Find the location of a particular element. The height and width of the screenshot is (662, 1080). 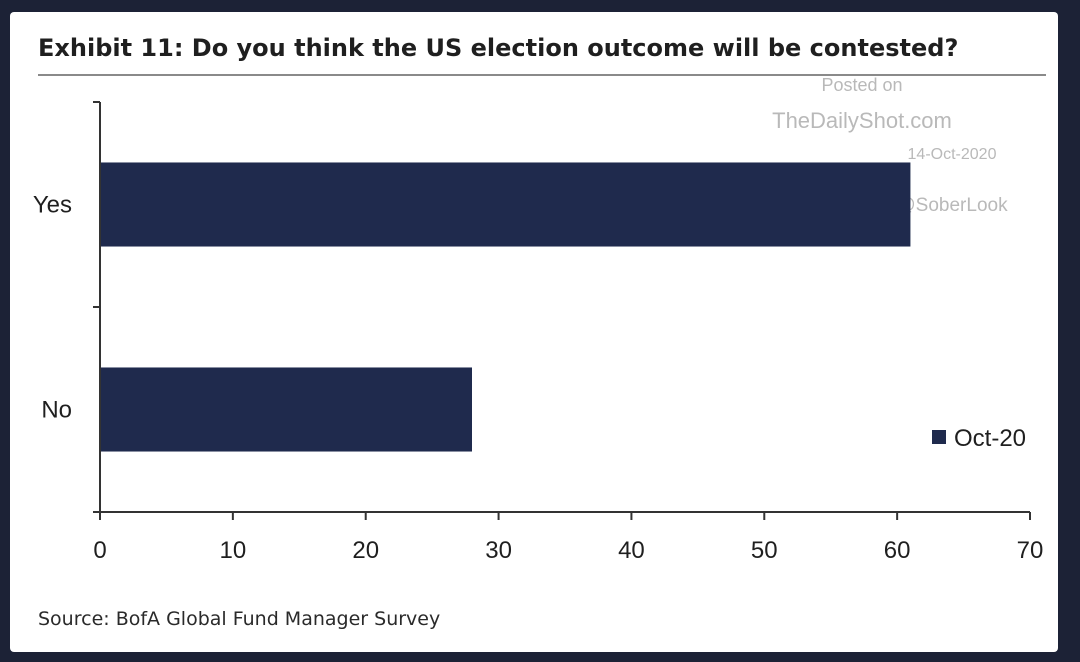

x-tick-label: 20 is located at coordinates (365, 550).